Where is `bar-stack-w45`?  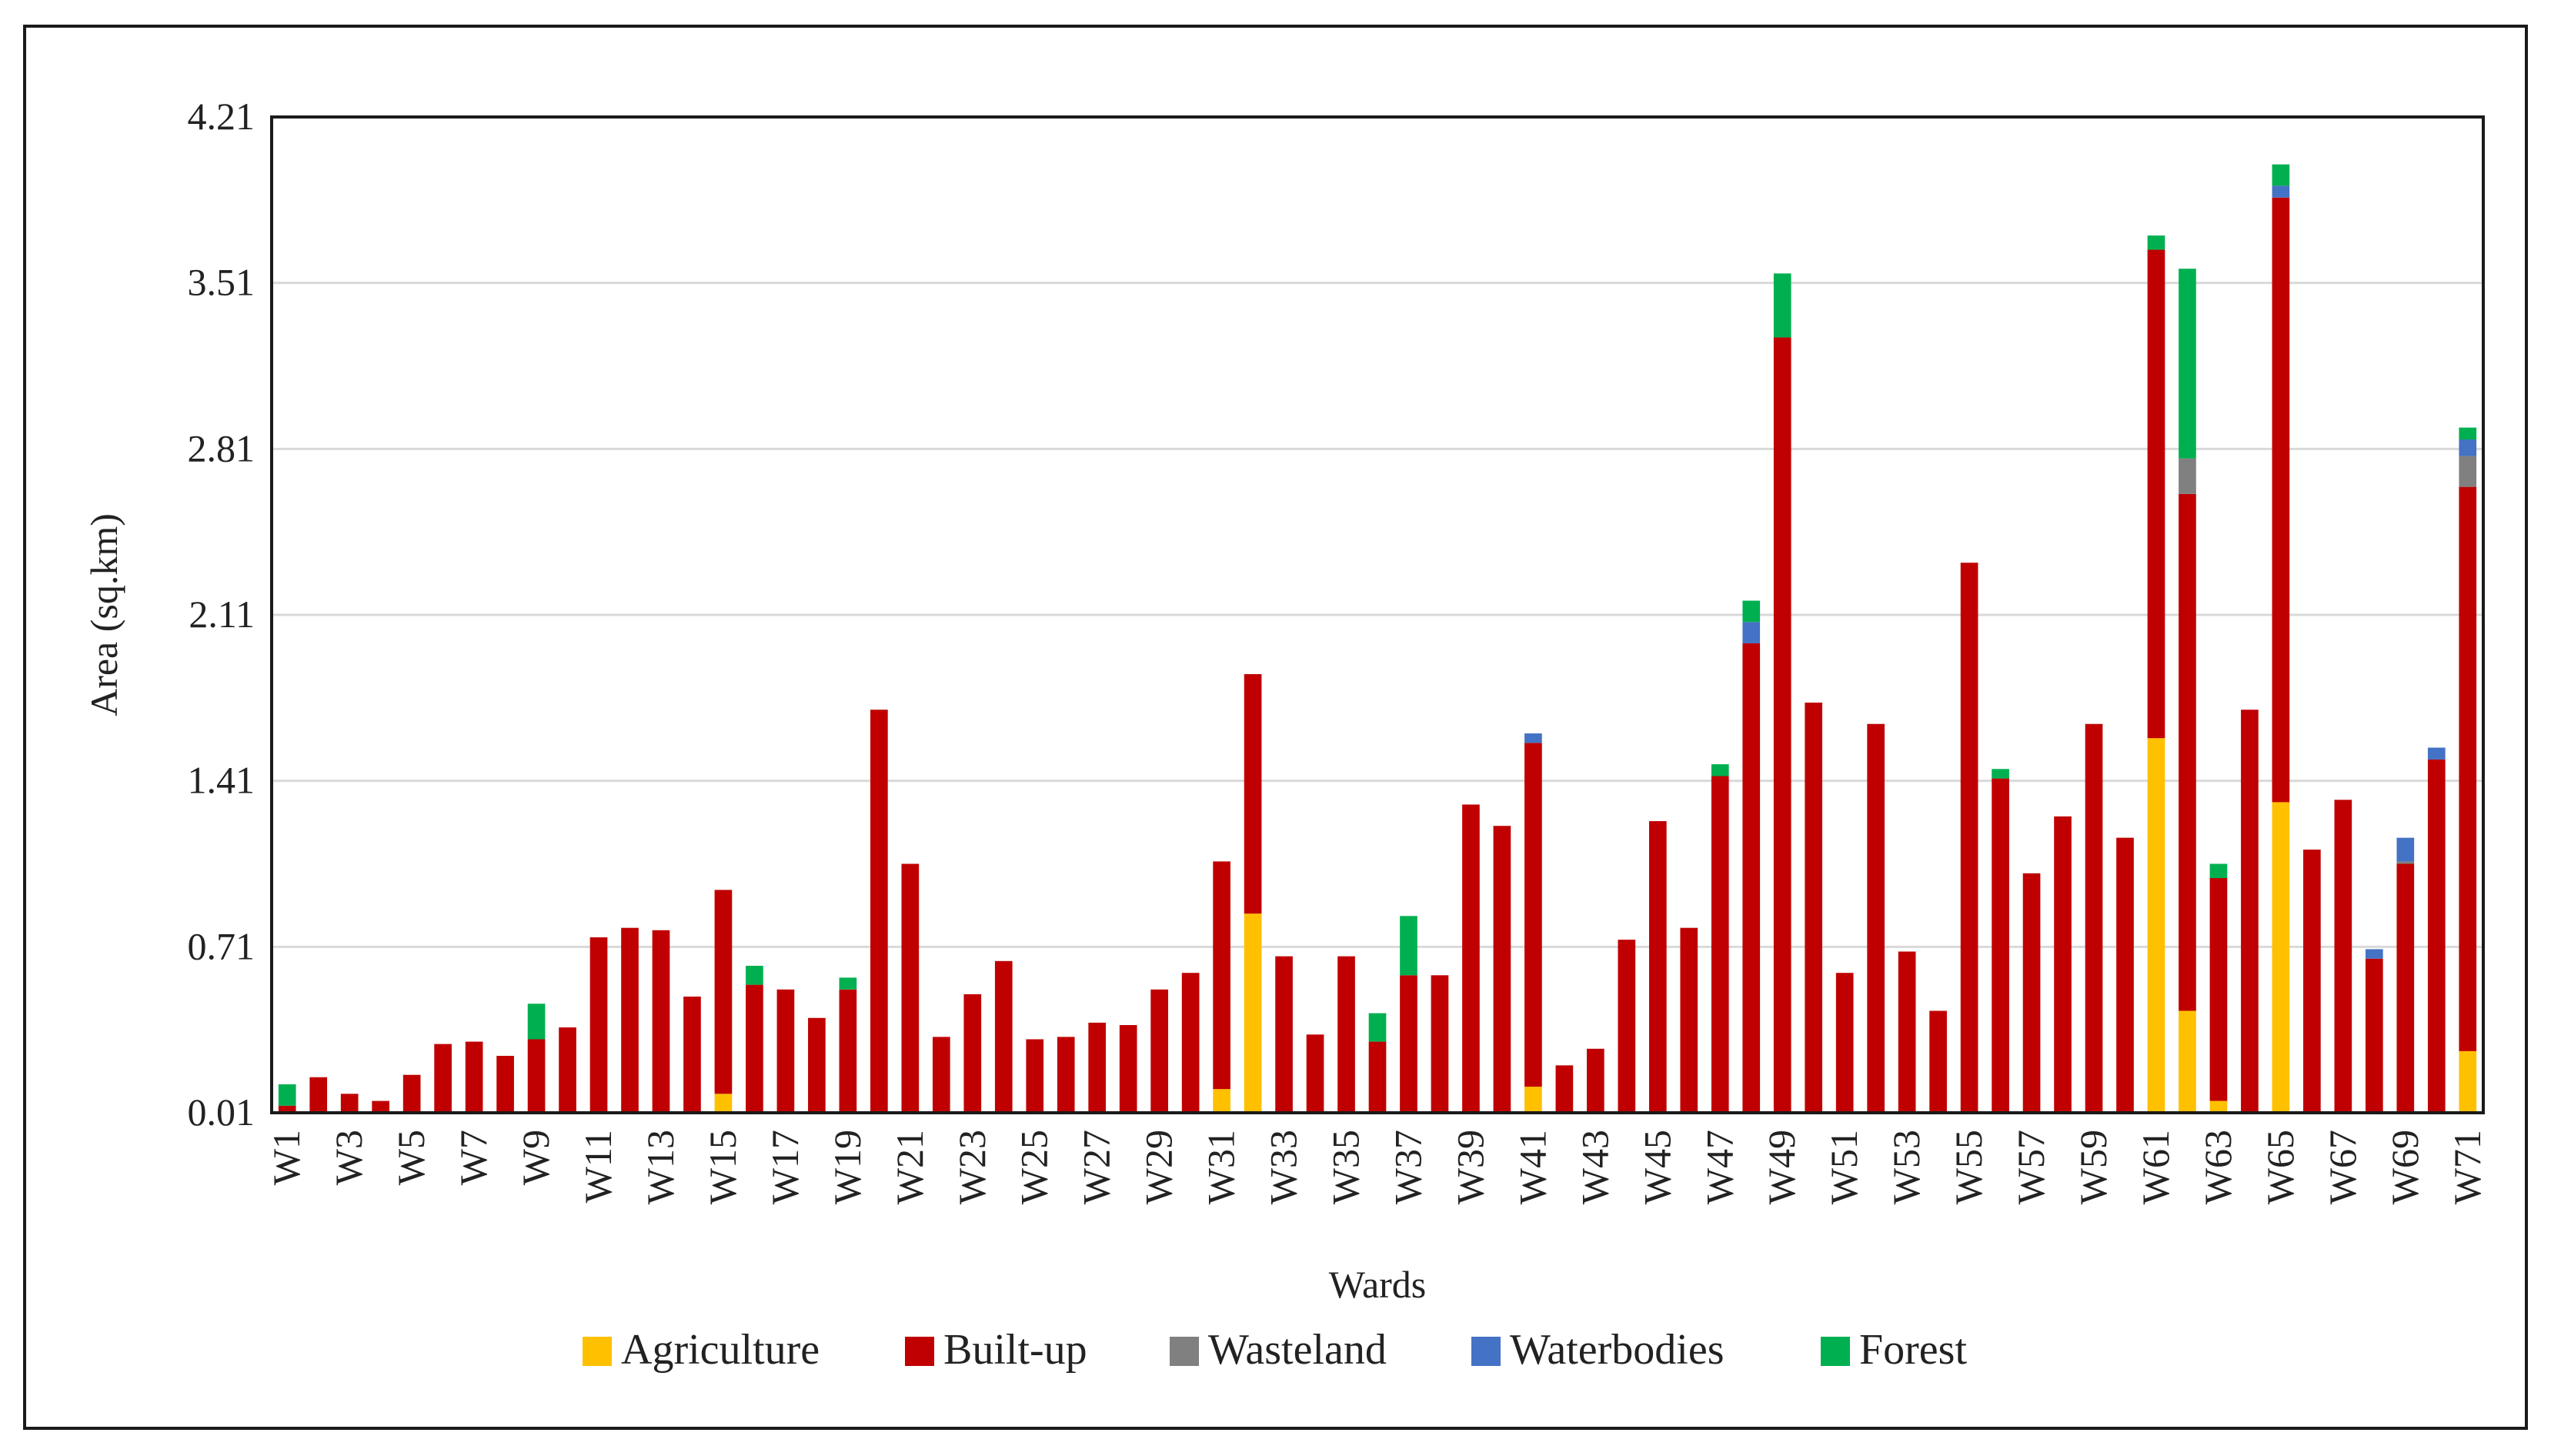
bar-stack-w45 is located at coordinates (1657, 967).